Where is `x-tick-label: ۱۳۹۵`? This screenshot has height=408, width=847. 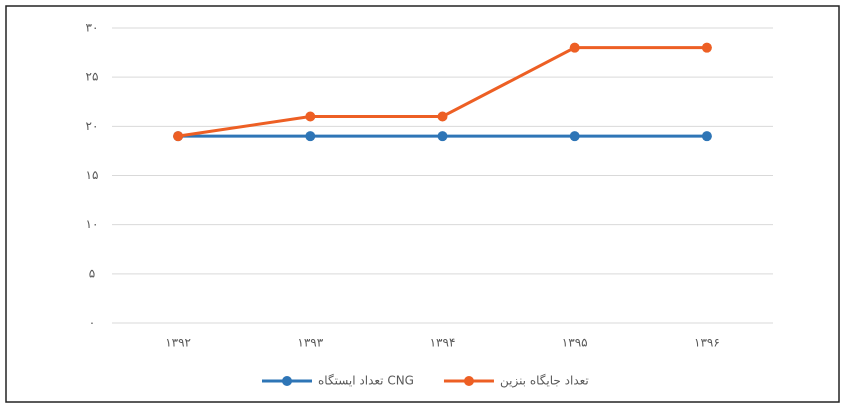
x-tick-label: ۱۳۹۵ is located at coordinates (575, 343).